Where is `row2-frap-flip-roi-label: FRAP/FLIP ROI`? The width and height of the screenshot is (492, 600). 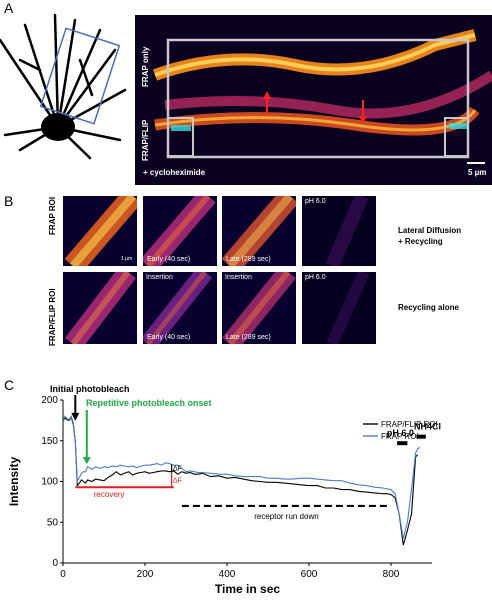 row2-frap-flip-roi-label: FRAP/FLIP ROI is located at coordinates (52, 317).